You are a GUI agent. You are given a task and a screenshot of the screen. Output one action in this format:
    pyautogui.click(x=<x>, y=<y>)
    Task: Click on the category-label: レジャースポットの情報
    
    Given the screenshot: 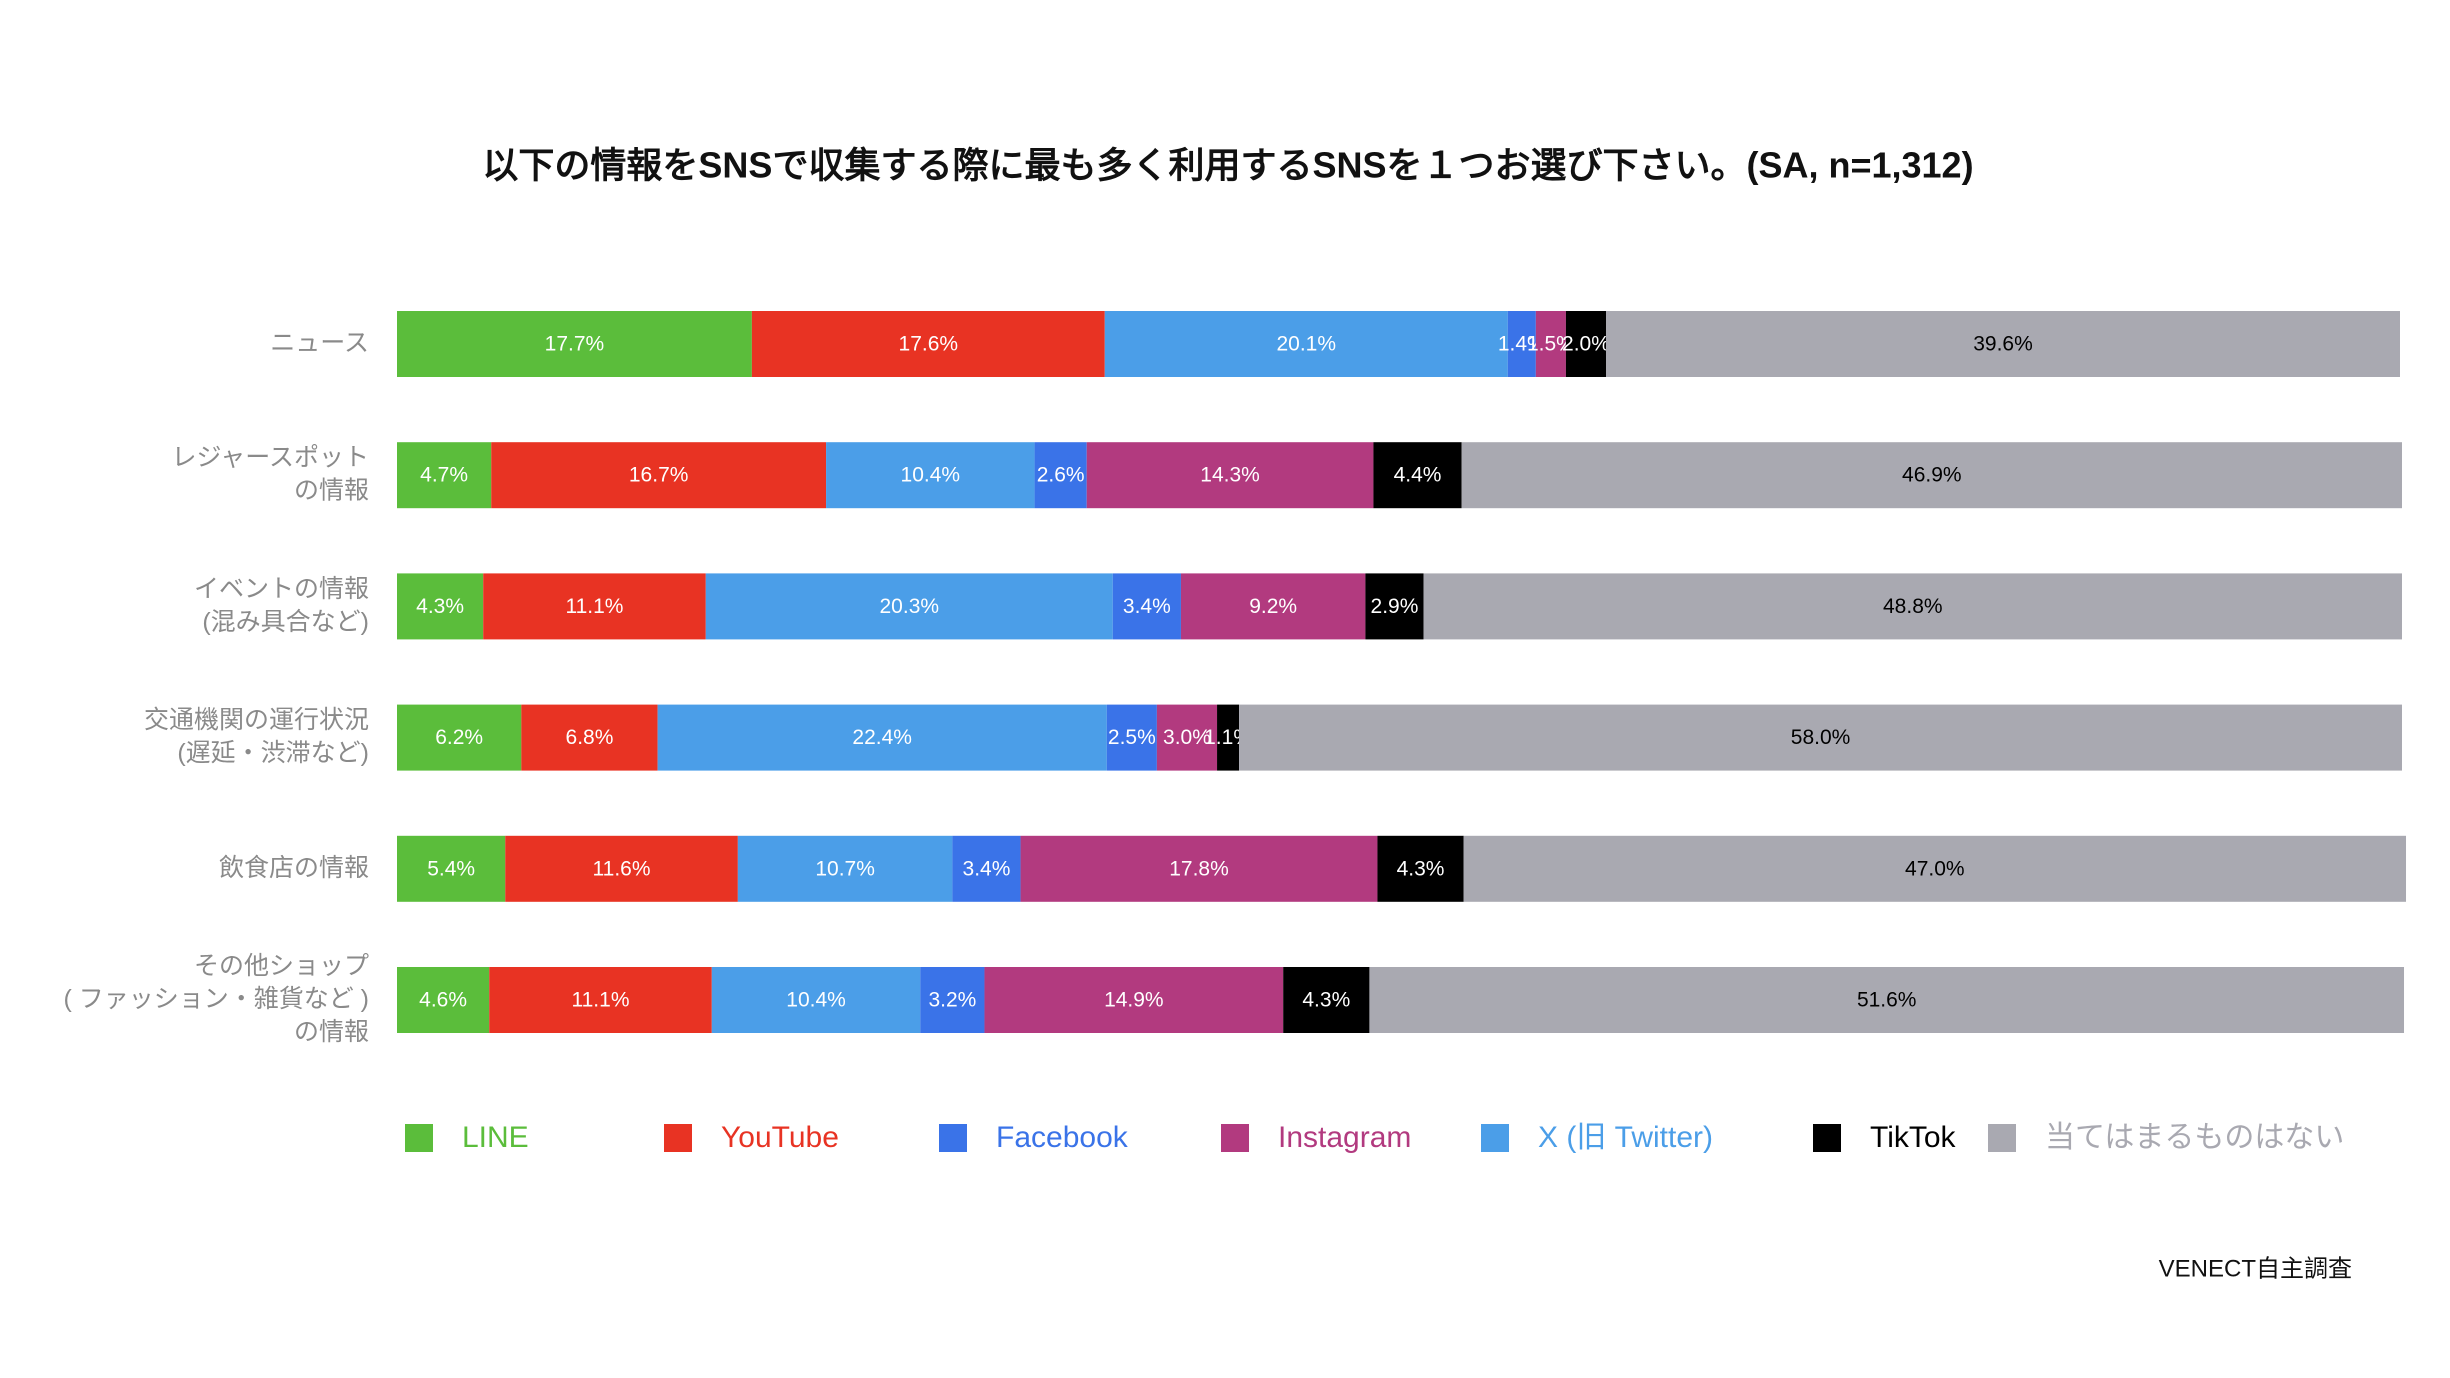 What is the action you would take?
    pyautogui.click(x=270, y=473)
    